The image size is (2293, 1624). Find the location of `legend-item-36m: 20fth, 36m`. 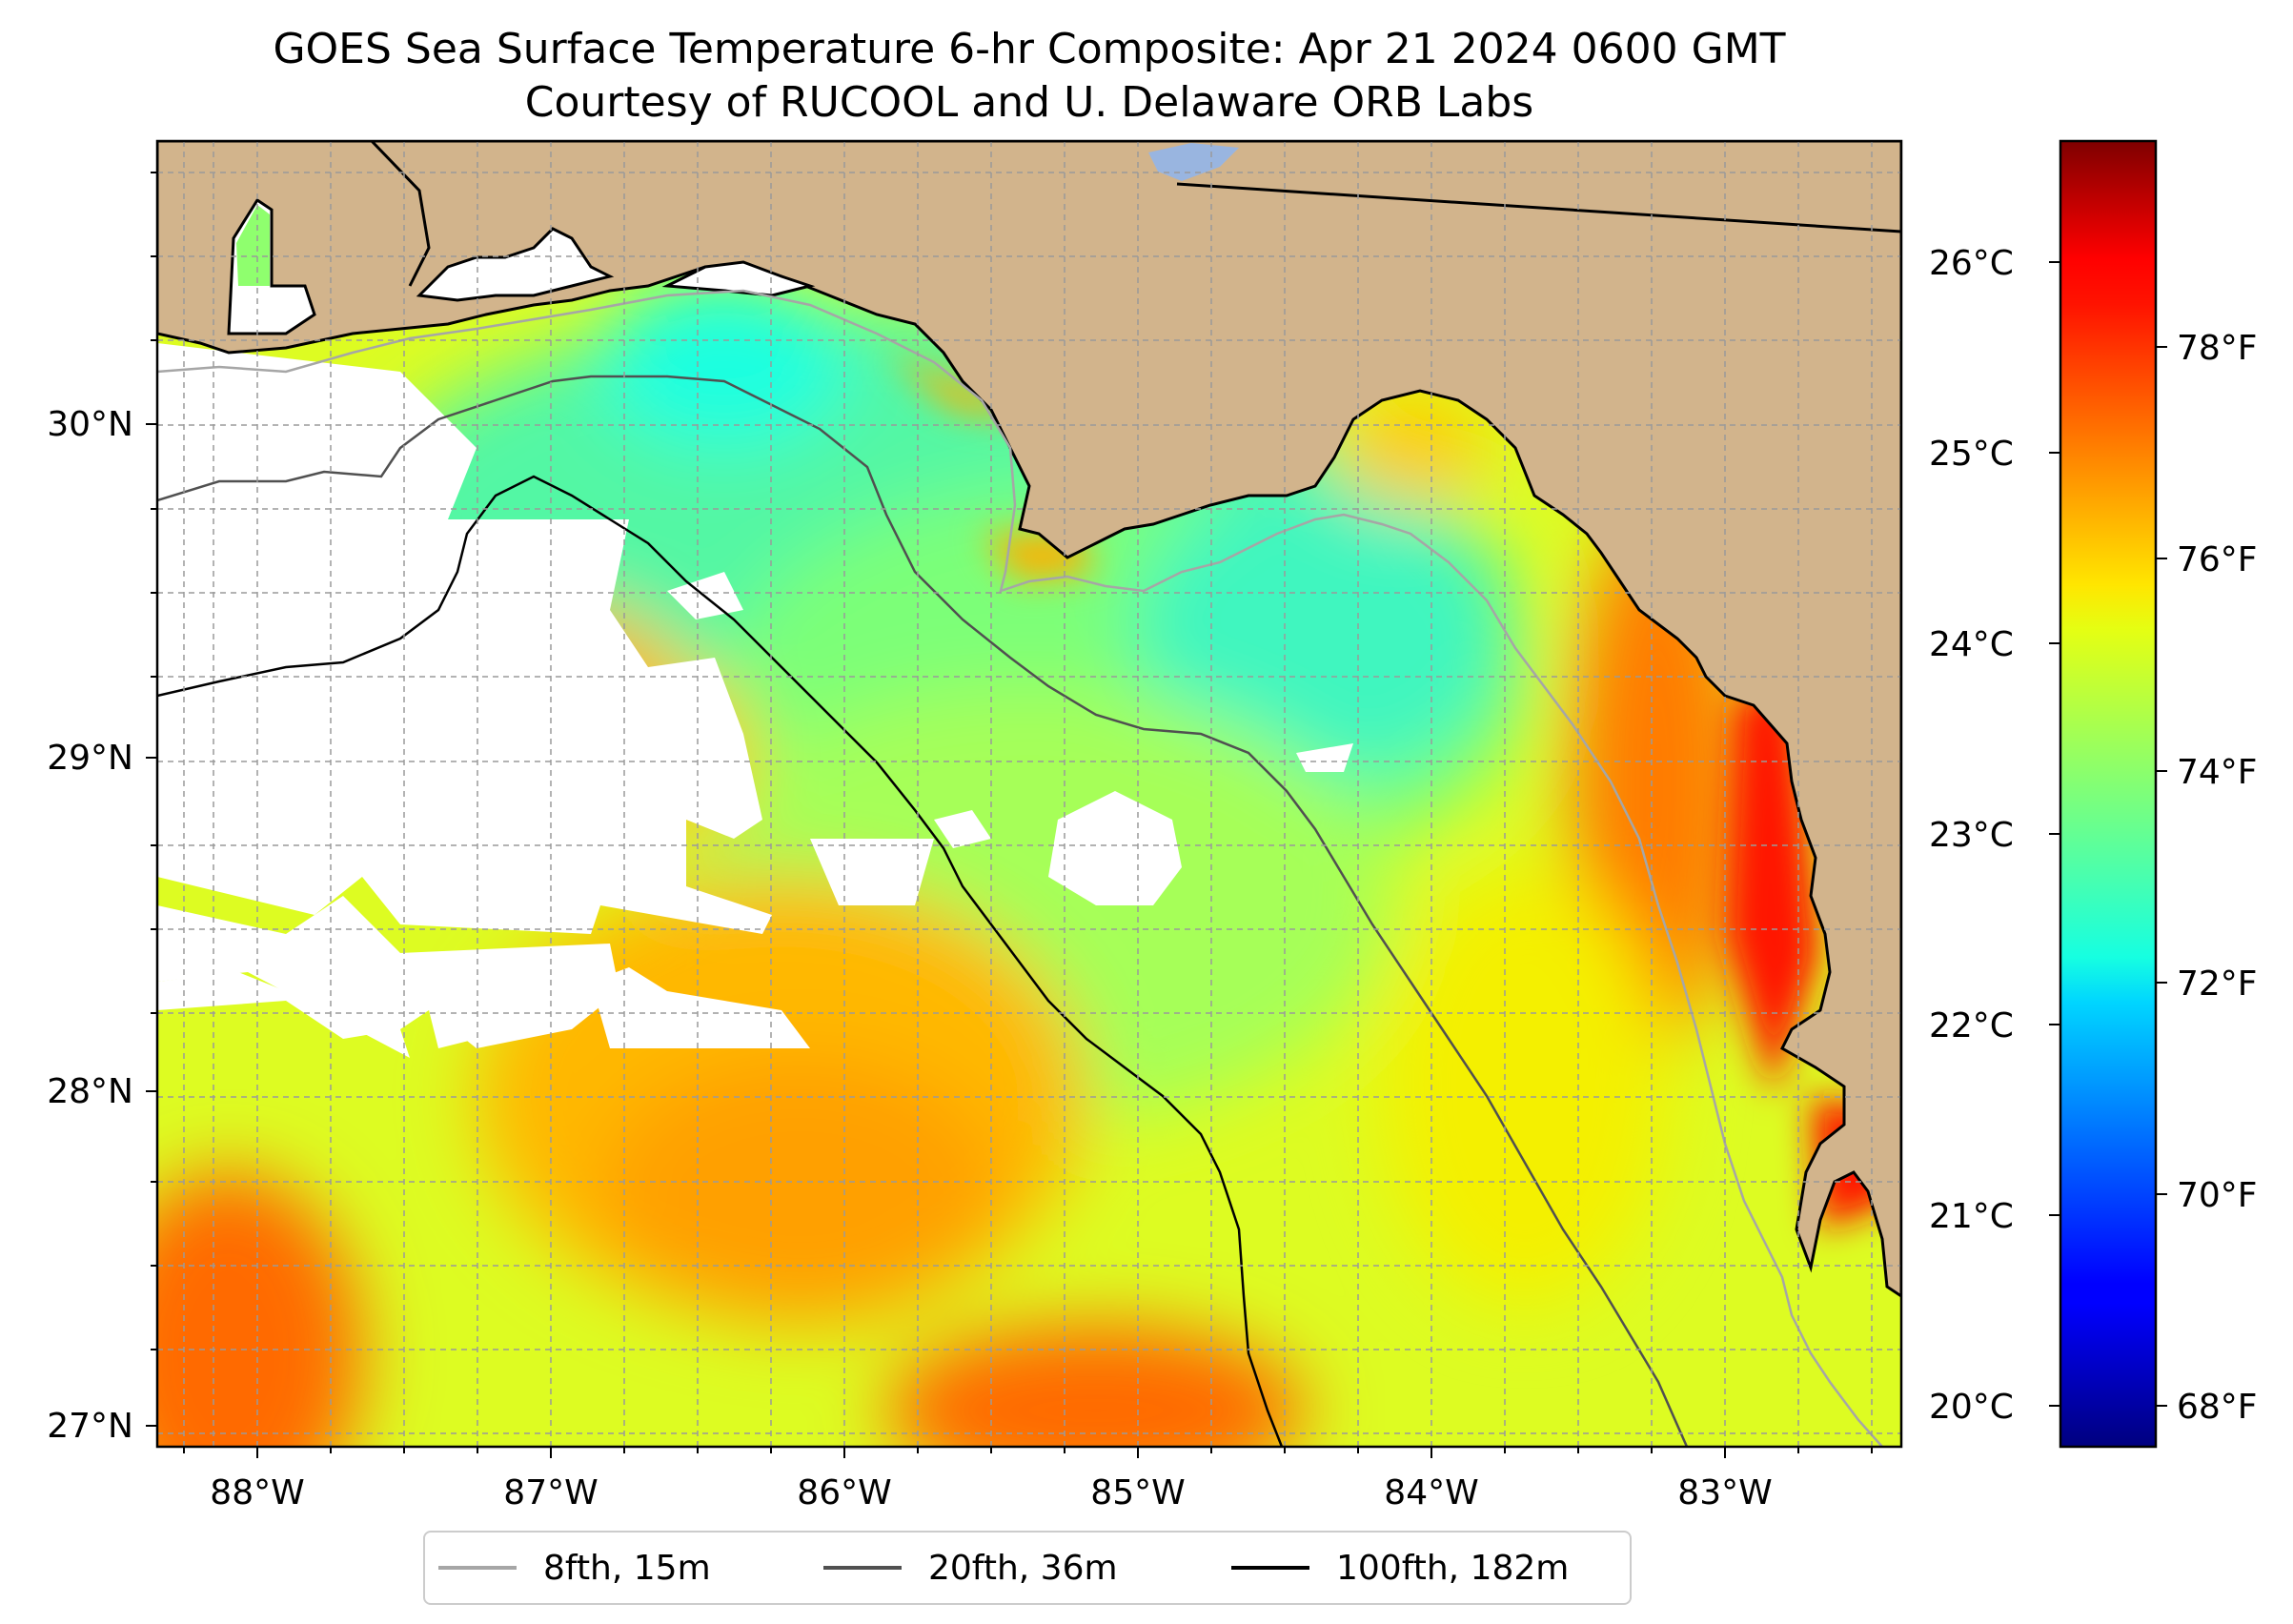

legend-item-36m: 20fth, 36m is located at coordinates (971, 1568).